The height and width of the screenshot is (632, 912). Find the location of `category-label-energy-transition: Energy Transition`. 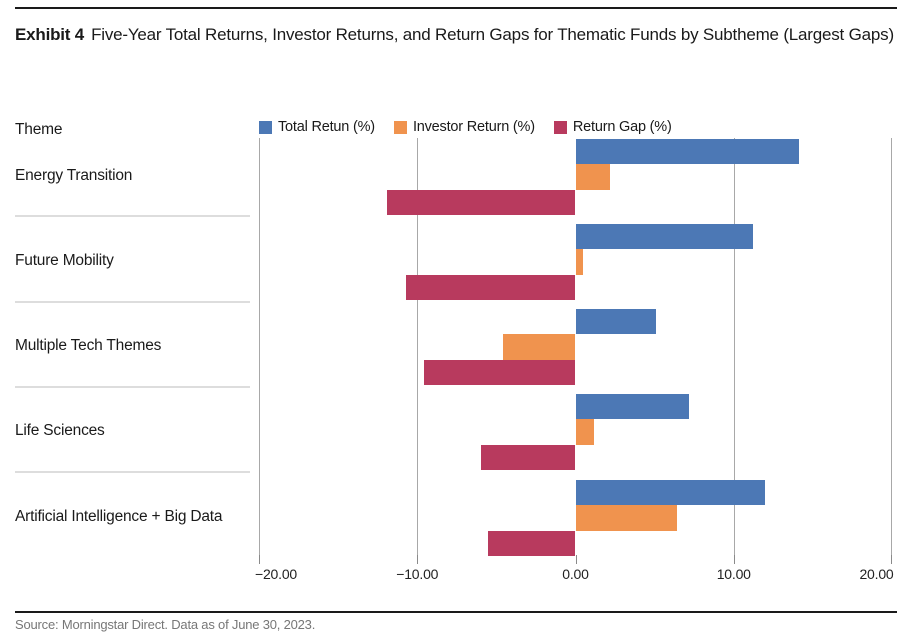

category-label-energy-transition: Energy Transition is located at coordinates (74, 175).